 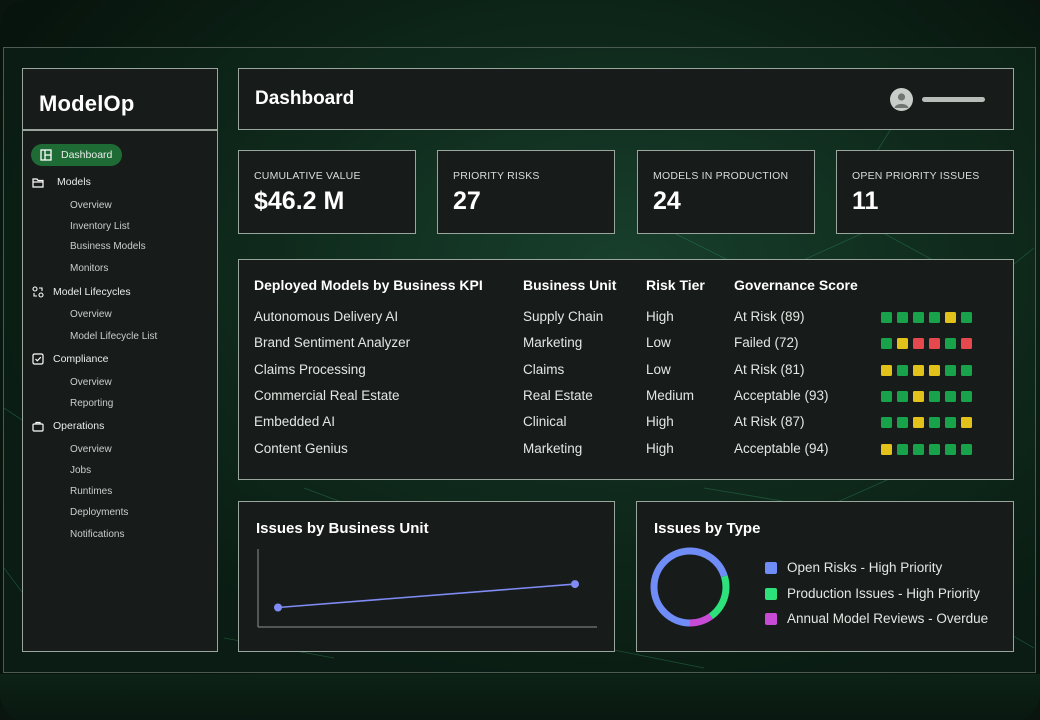 What do you see at coordinates (332, 343) in the screenshot?
I see `cell-model: Brand Sentiment Analyzer` at bounding box center [332, 343].